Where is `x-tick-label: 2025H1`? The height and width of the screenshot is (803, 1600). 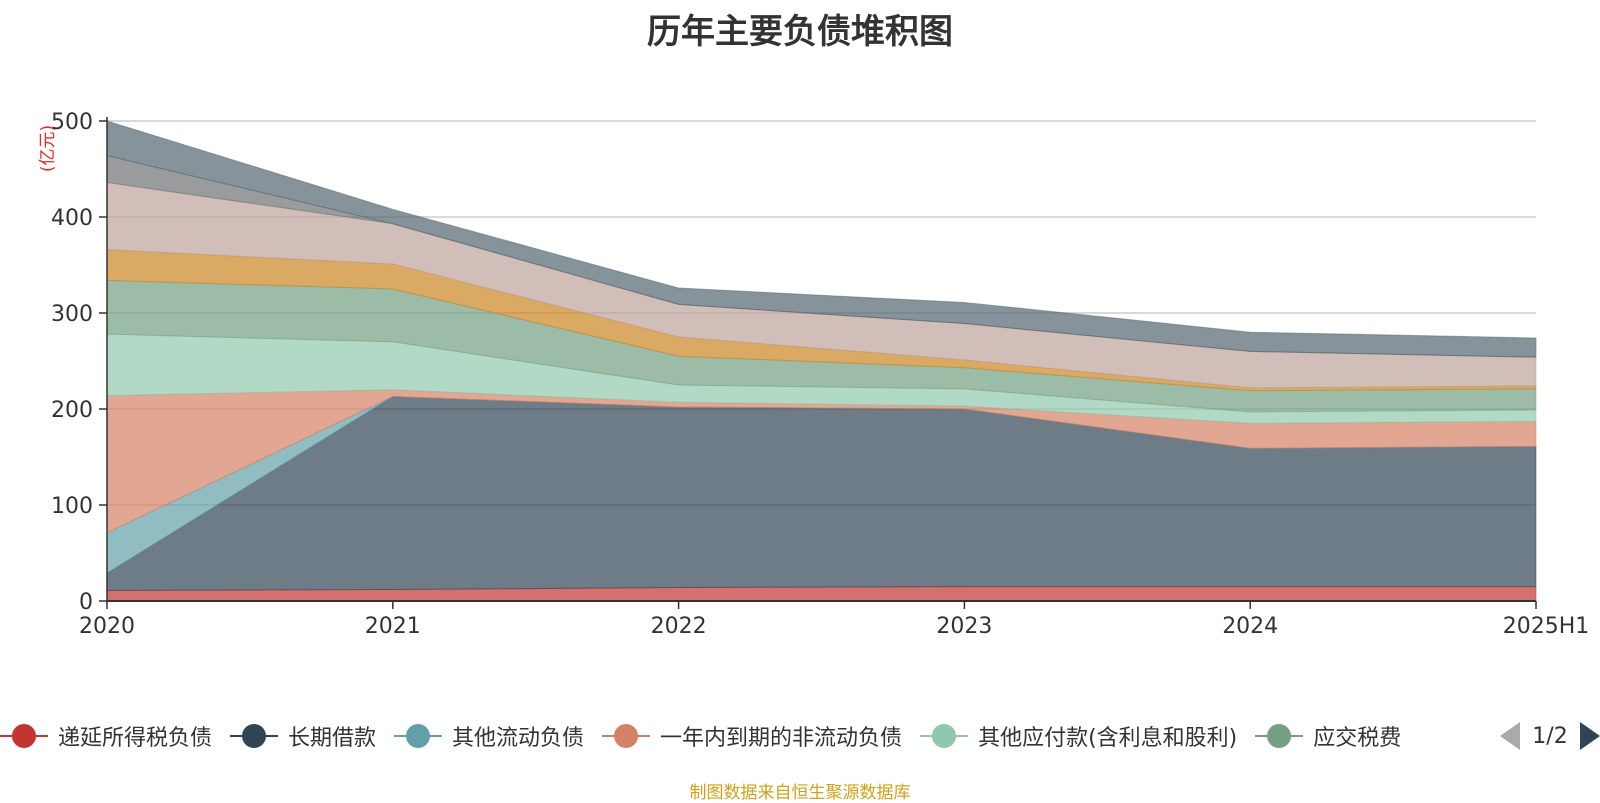 x-tick-label: 2025H1 is located at coordinates (1546, 626).